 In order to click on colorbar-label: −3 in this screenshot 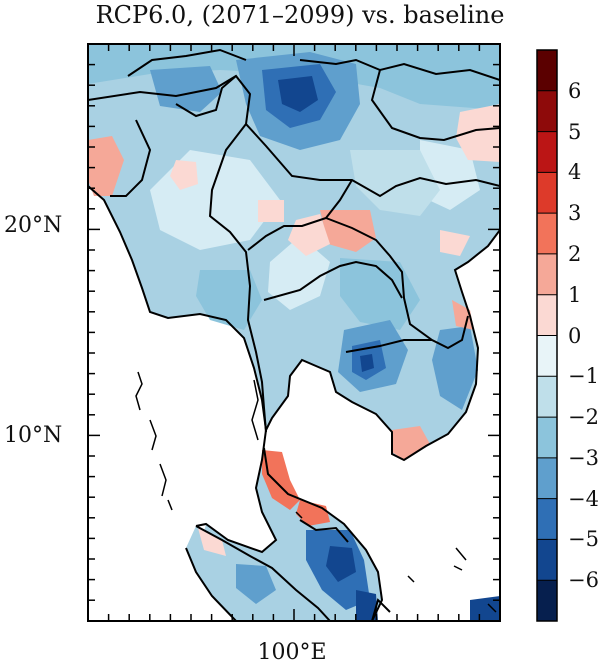, I will do `click(583, 457)`.